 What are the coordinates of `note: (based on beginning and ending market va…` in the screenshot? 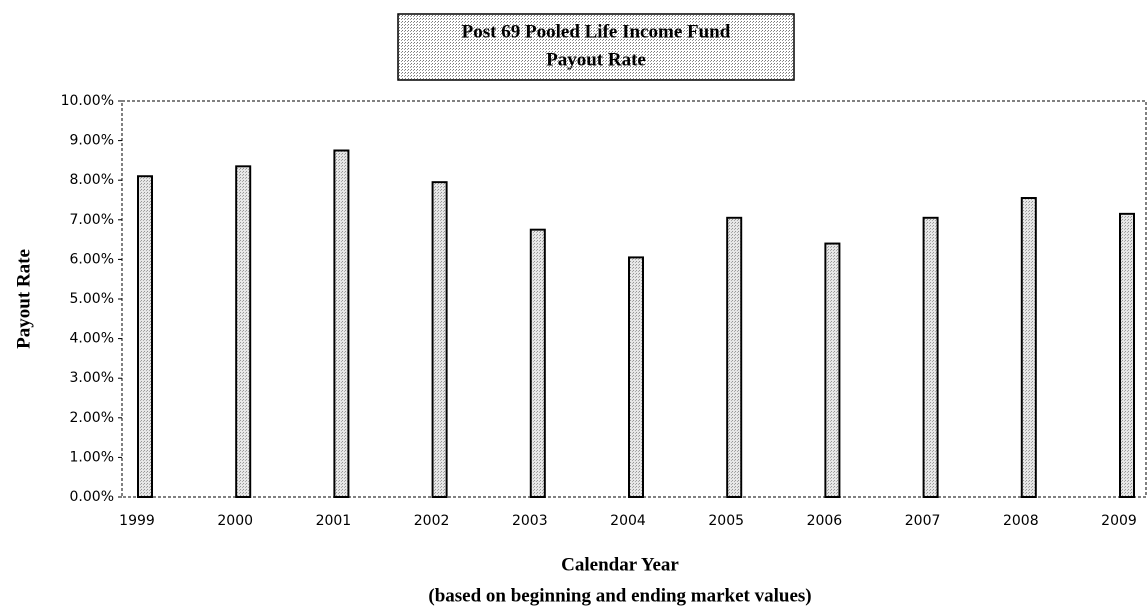 It's located at (619, 595).